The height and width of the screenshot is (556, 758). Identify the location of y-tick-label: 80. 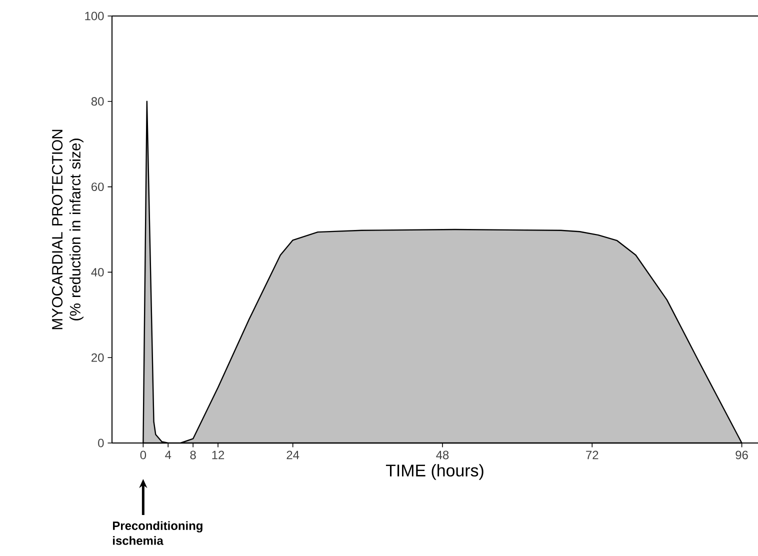
(97, 101).